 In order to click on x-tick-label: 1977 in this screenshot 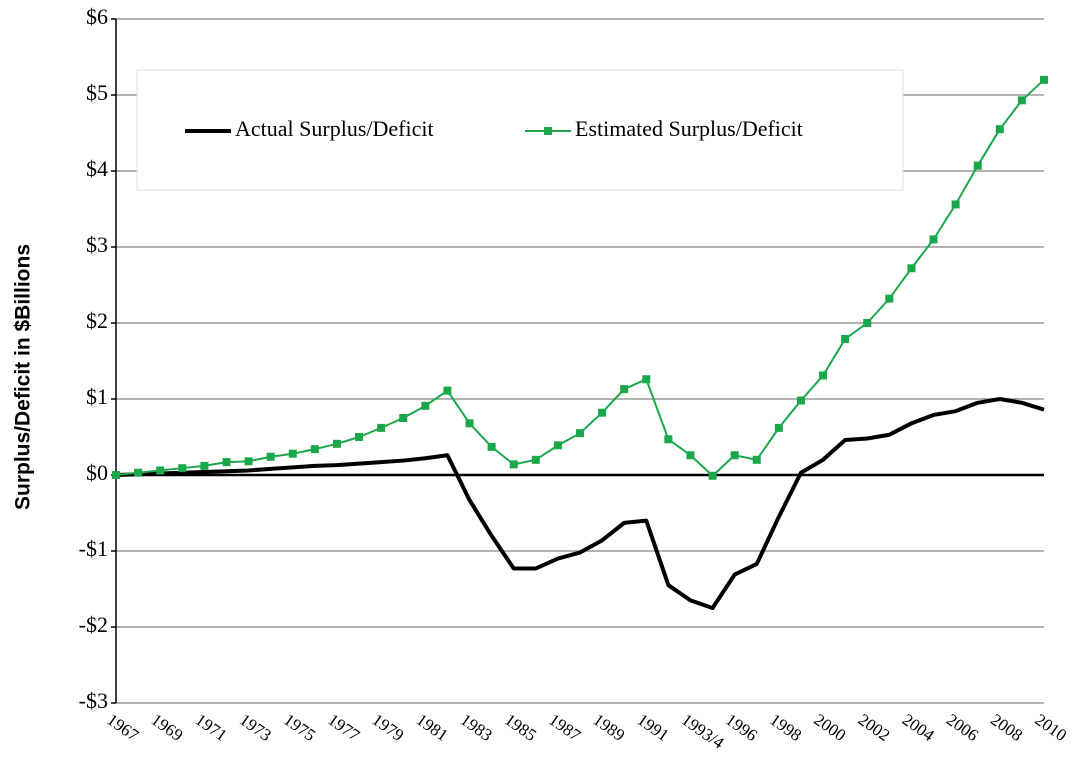, I will do `click(343, 727)`.